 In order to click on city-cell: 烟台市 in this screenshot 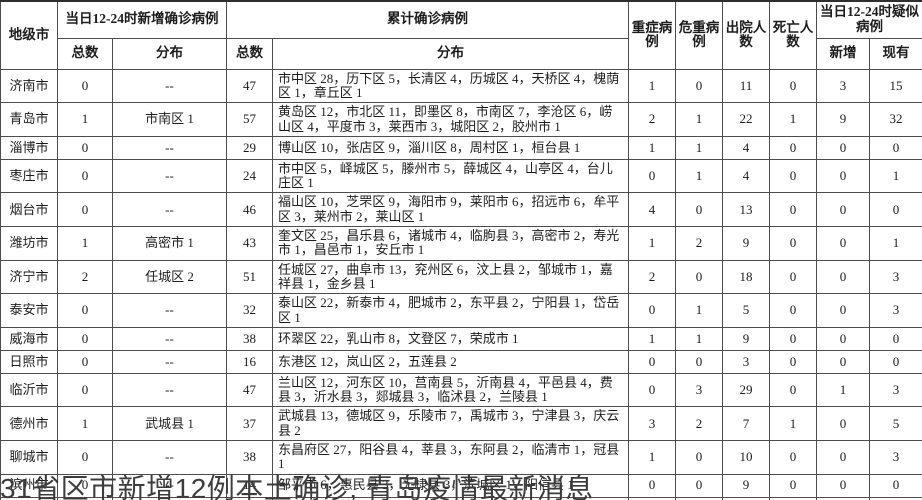, I will do `click(29, 210)`.